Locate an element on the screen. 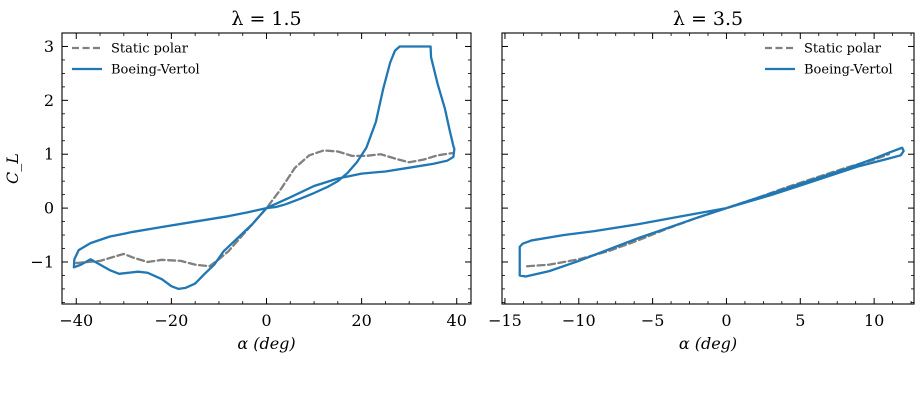 Image resolution: width=923 pixels, height=411 pixels. panel2-xlabel: α (deg) is located at coordinates (708, 343).